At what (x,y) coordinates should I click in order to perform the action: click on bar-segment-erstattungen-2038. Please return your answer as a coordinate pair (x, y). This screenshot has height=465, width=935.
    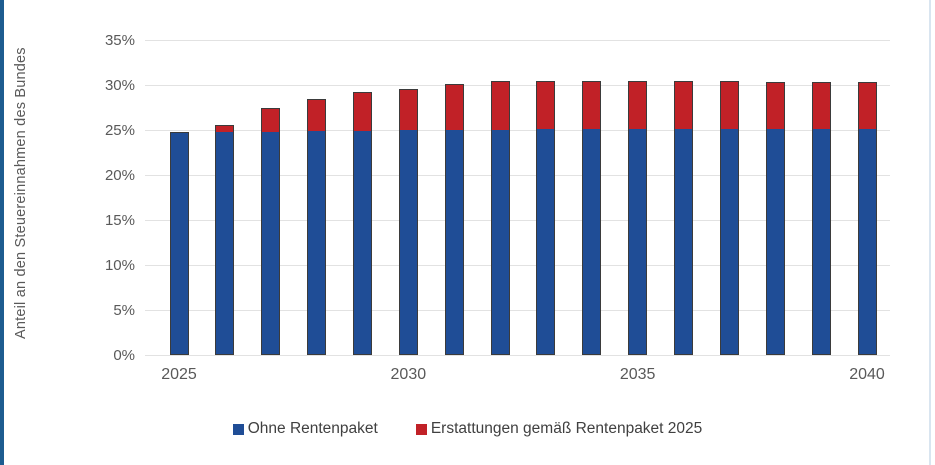
    Looking at the image, I should click on (775, 106).